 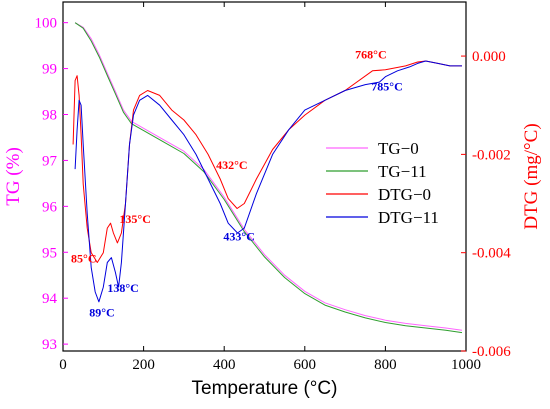 What do you see at coordinates (49, 116) in the screenshot?
I see `y-left-tick-label: 98` at bounding box center [49, 116].